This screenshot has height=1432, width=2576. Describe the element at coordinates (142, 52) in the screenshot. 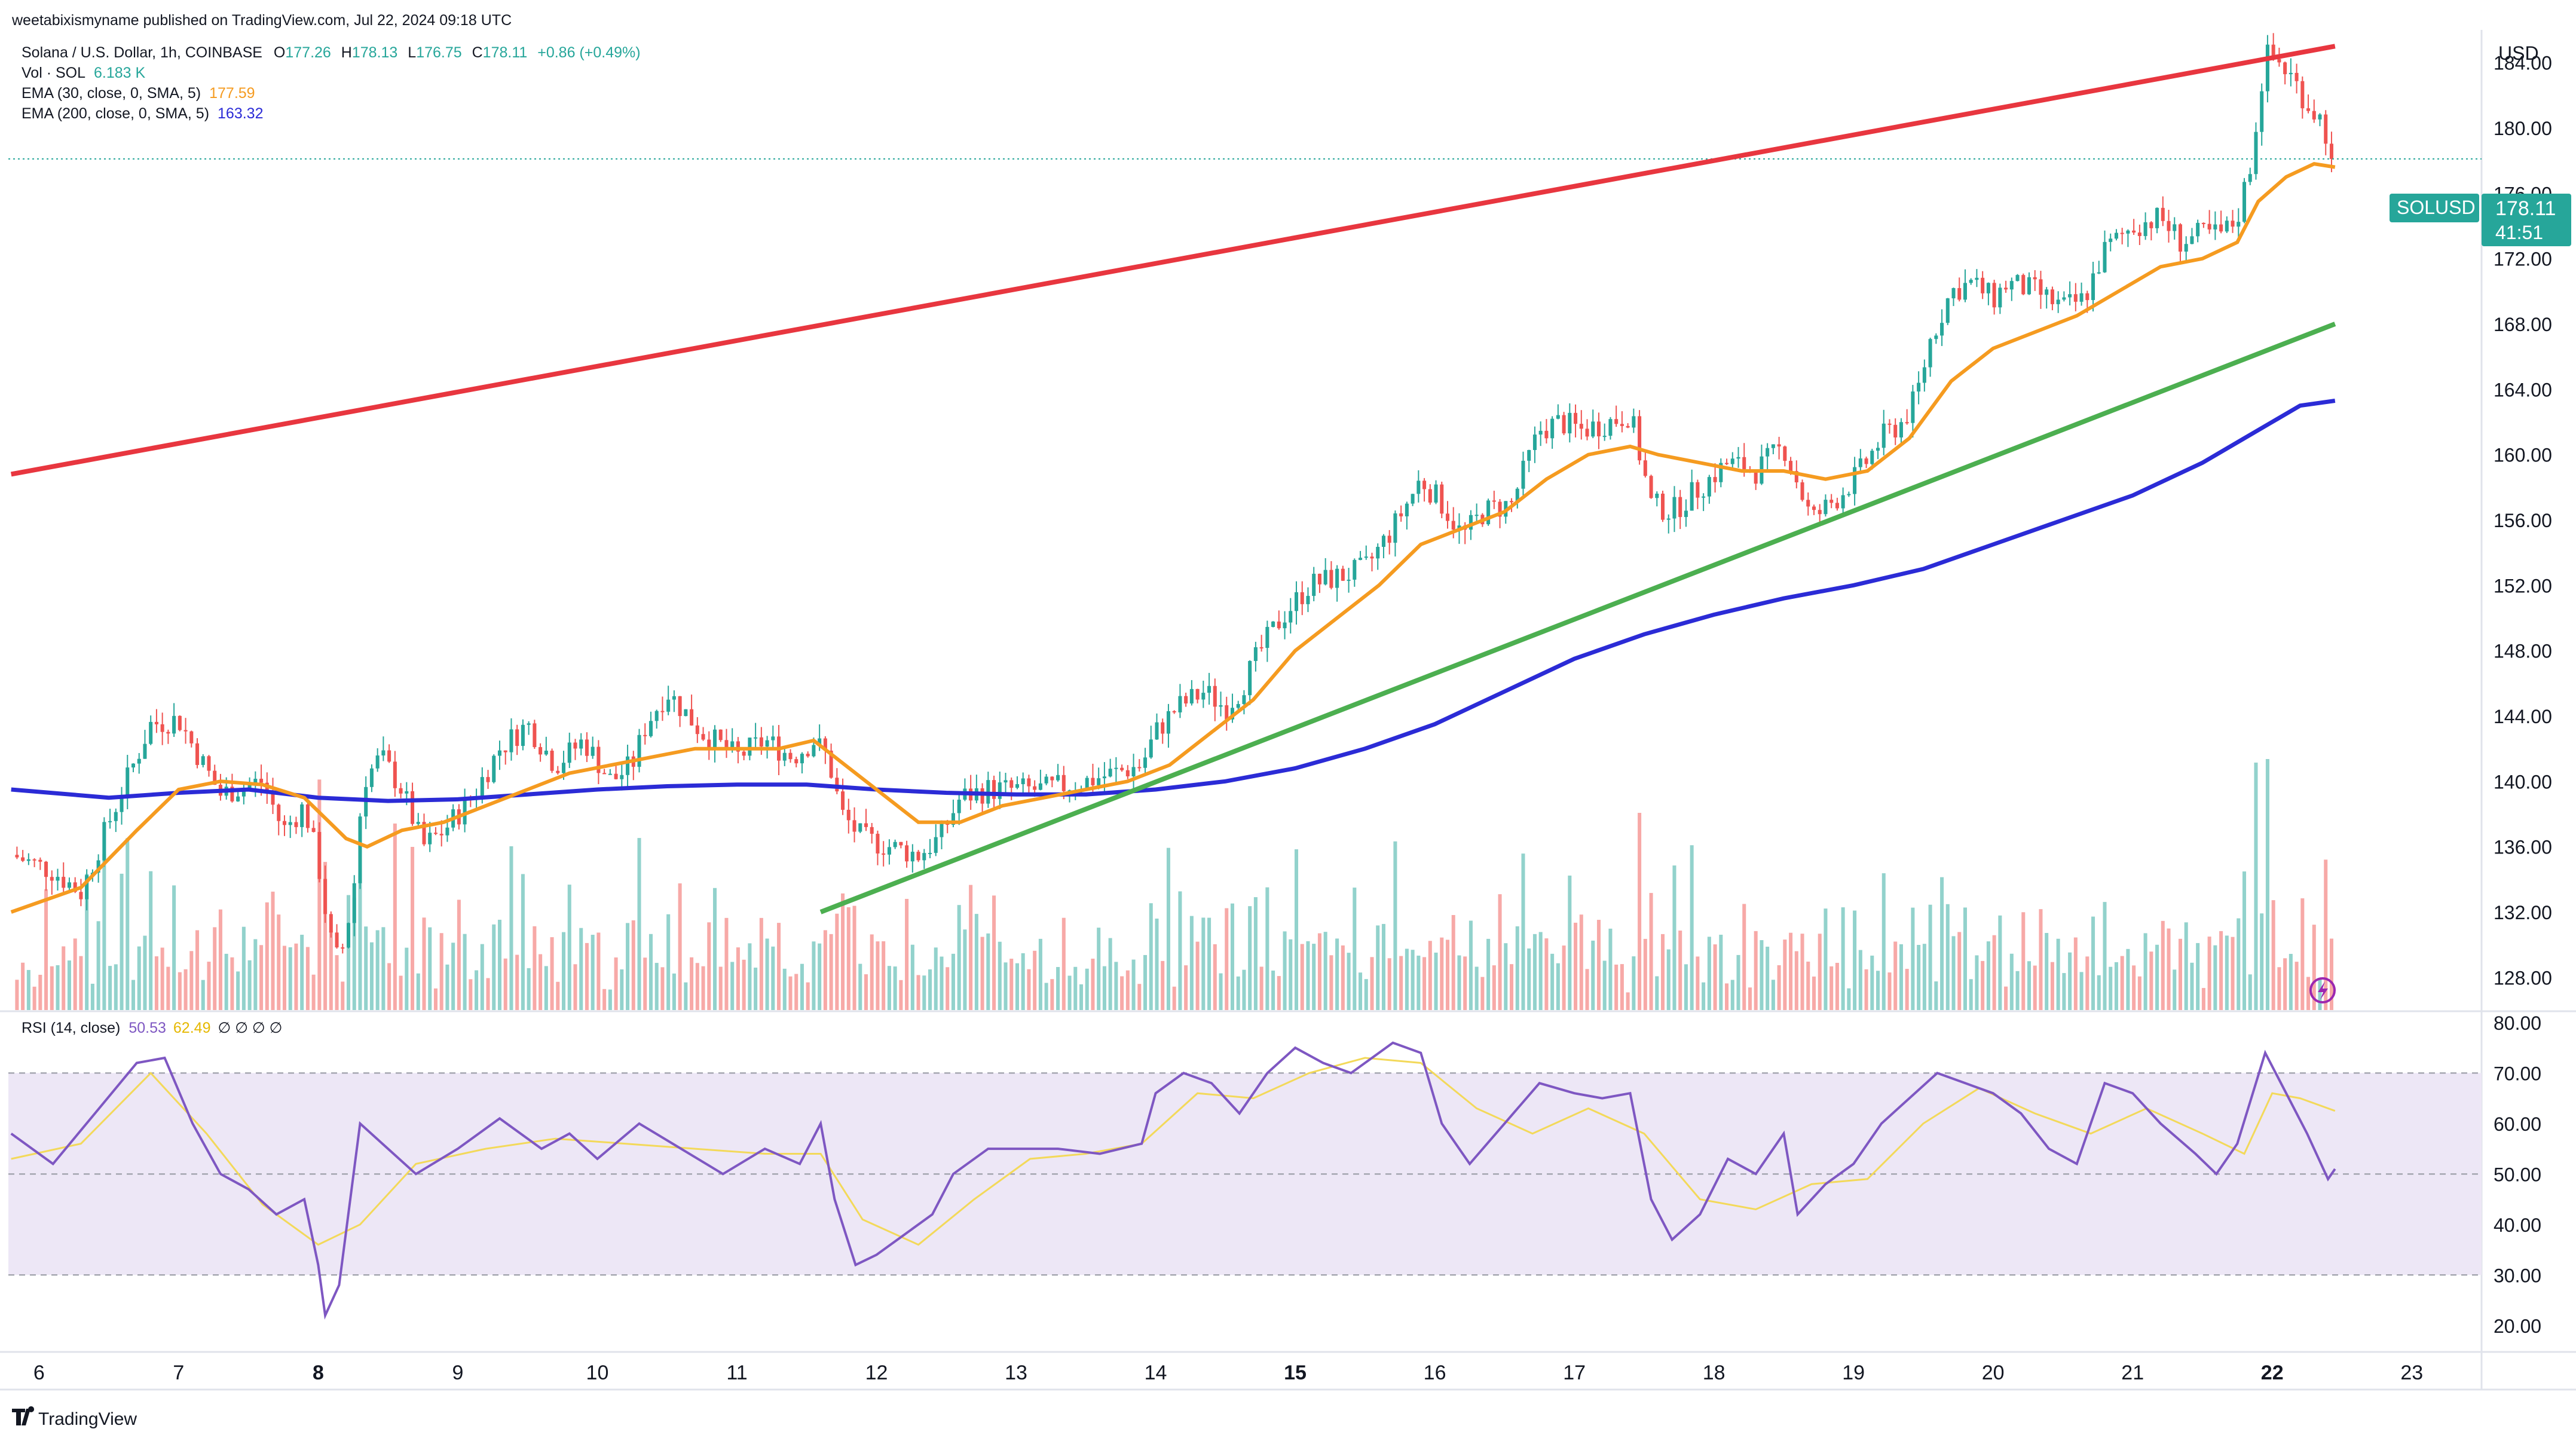

I see `symbol-line: Solana / U.S. Dollar, 1h, COINBASE` at that location.